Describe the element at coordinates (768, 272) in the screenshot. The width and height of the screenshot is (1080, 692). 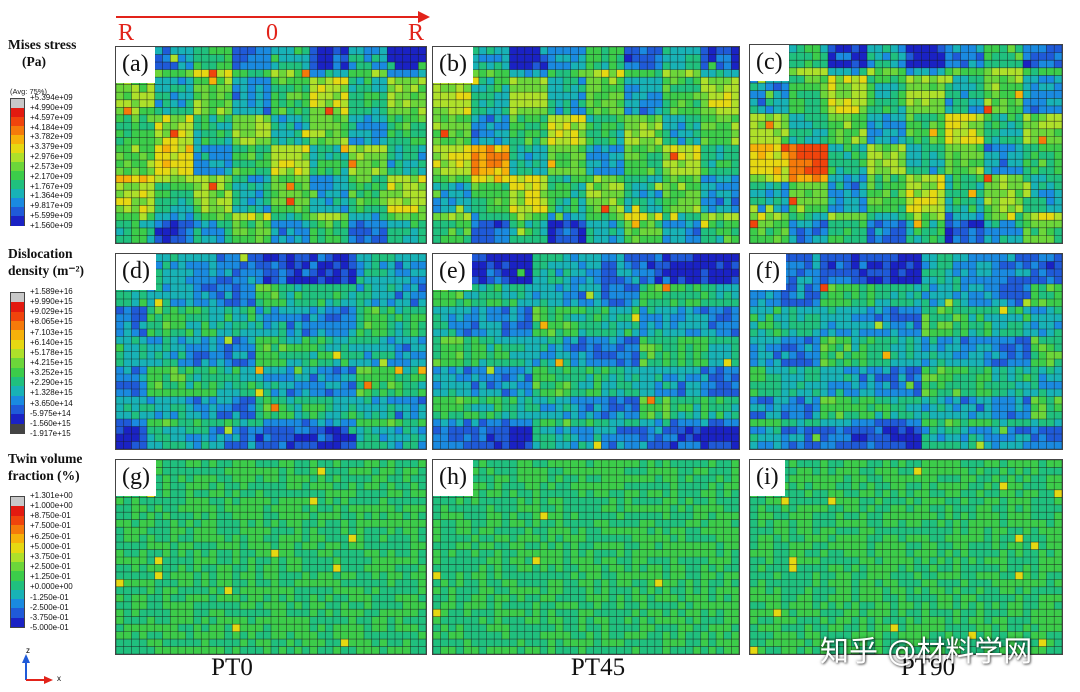
I see `panel-label: (f)` at that location.